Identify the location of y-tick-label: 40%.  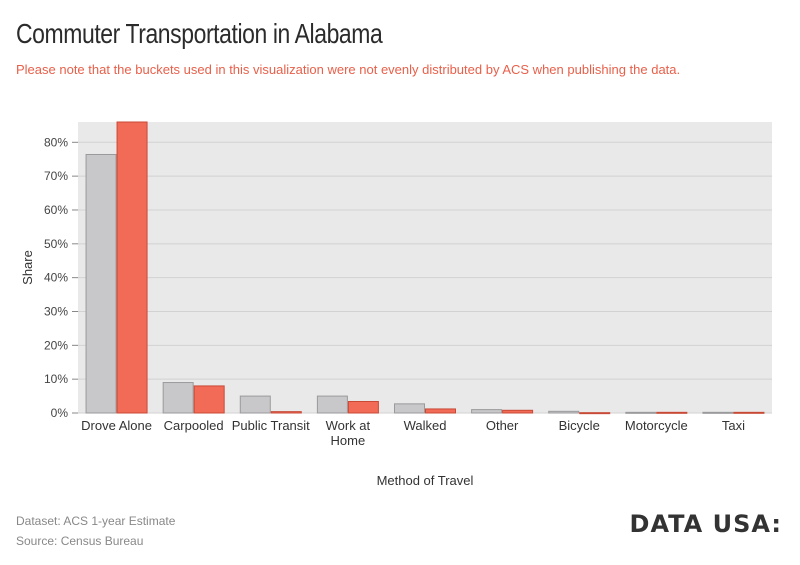
(56, 278).